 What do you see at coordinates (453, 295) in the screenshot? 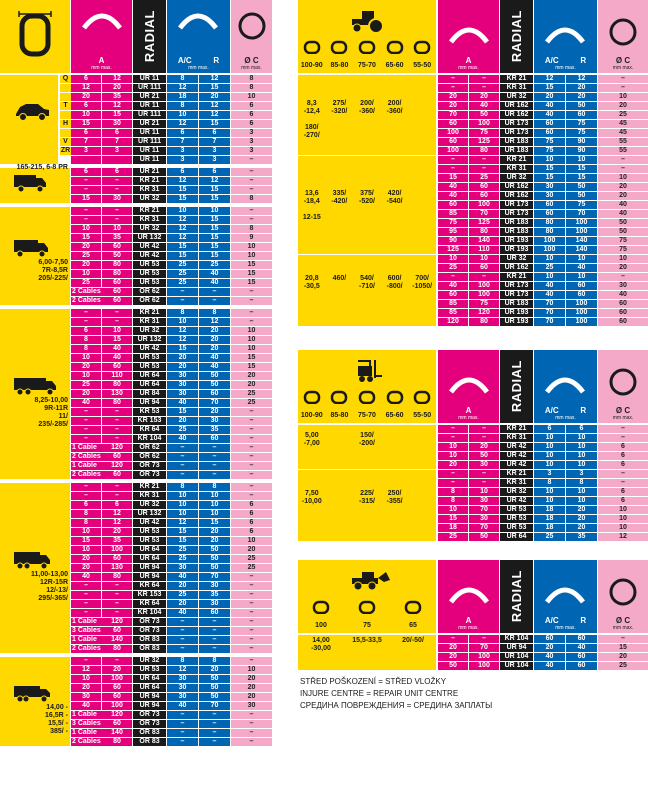
I see `cell-a: 60` at bounding box center [453, 295].